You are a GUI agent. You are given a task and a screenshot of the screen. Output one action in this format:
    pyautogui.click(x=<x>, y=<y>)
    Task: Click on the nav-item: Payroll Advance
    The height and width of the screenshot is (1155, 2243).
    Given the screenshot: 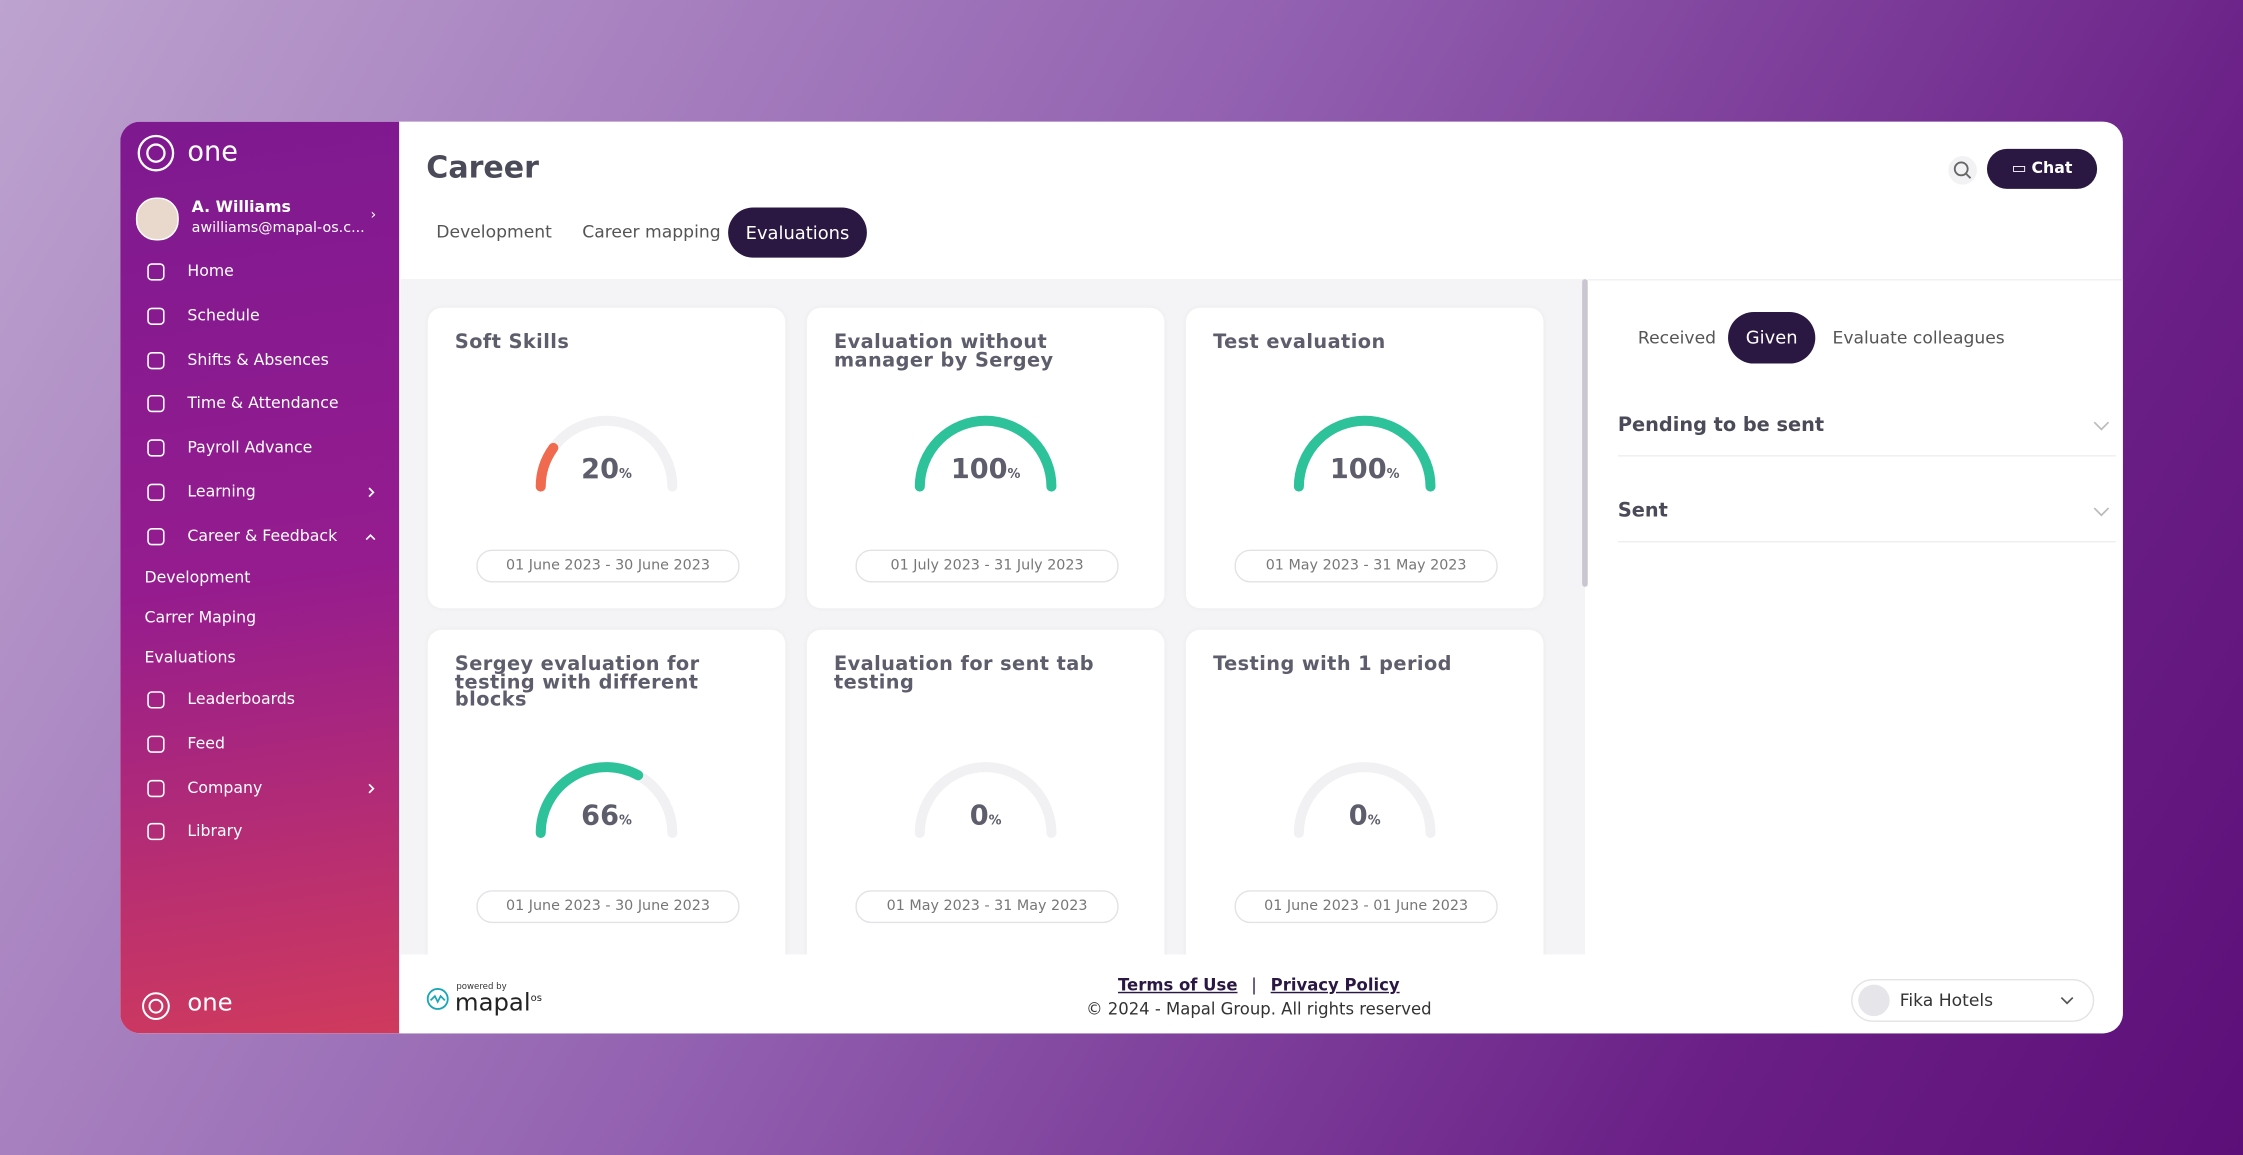 What is the action you would take?
    pyautogui.click(x=250, y=447)
    